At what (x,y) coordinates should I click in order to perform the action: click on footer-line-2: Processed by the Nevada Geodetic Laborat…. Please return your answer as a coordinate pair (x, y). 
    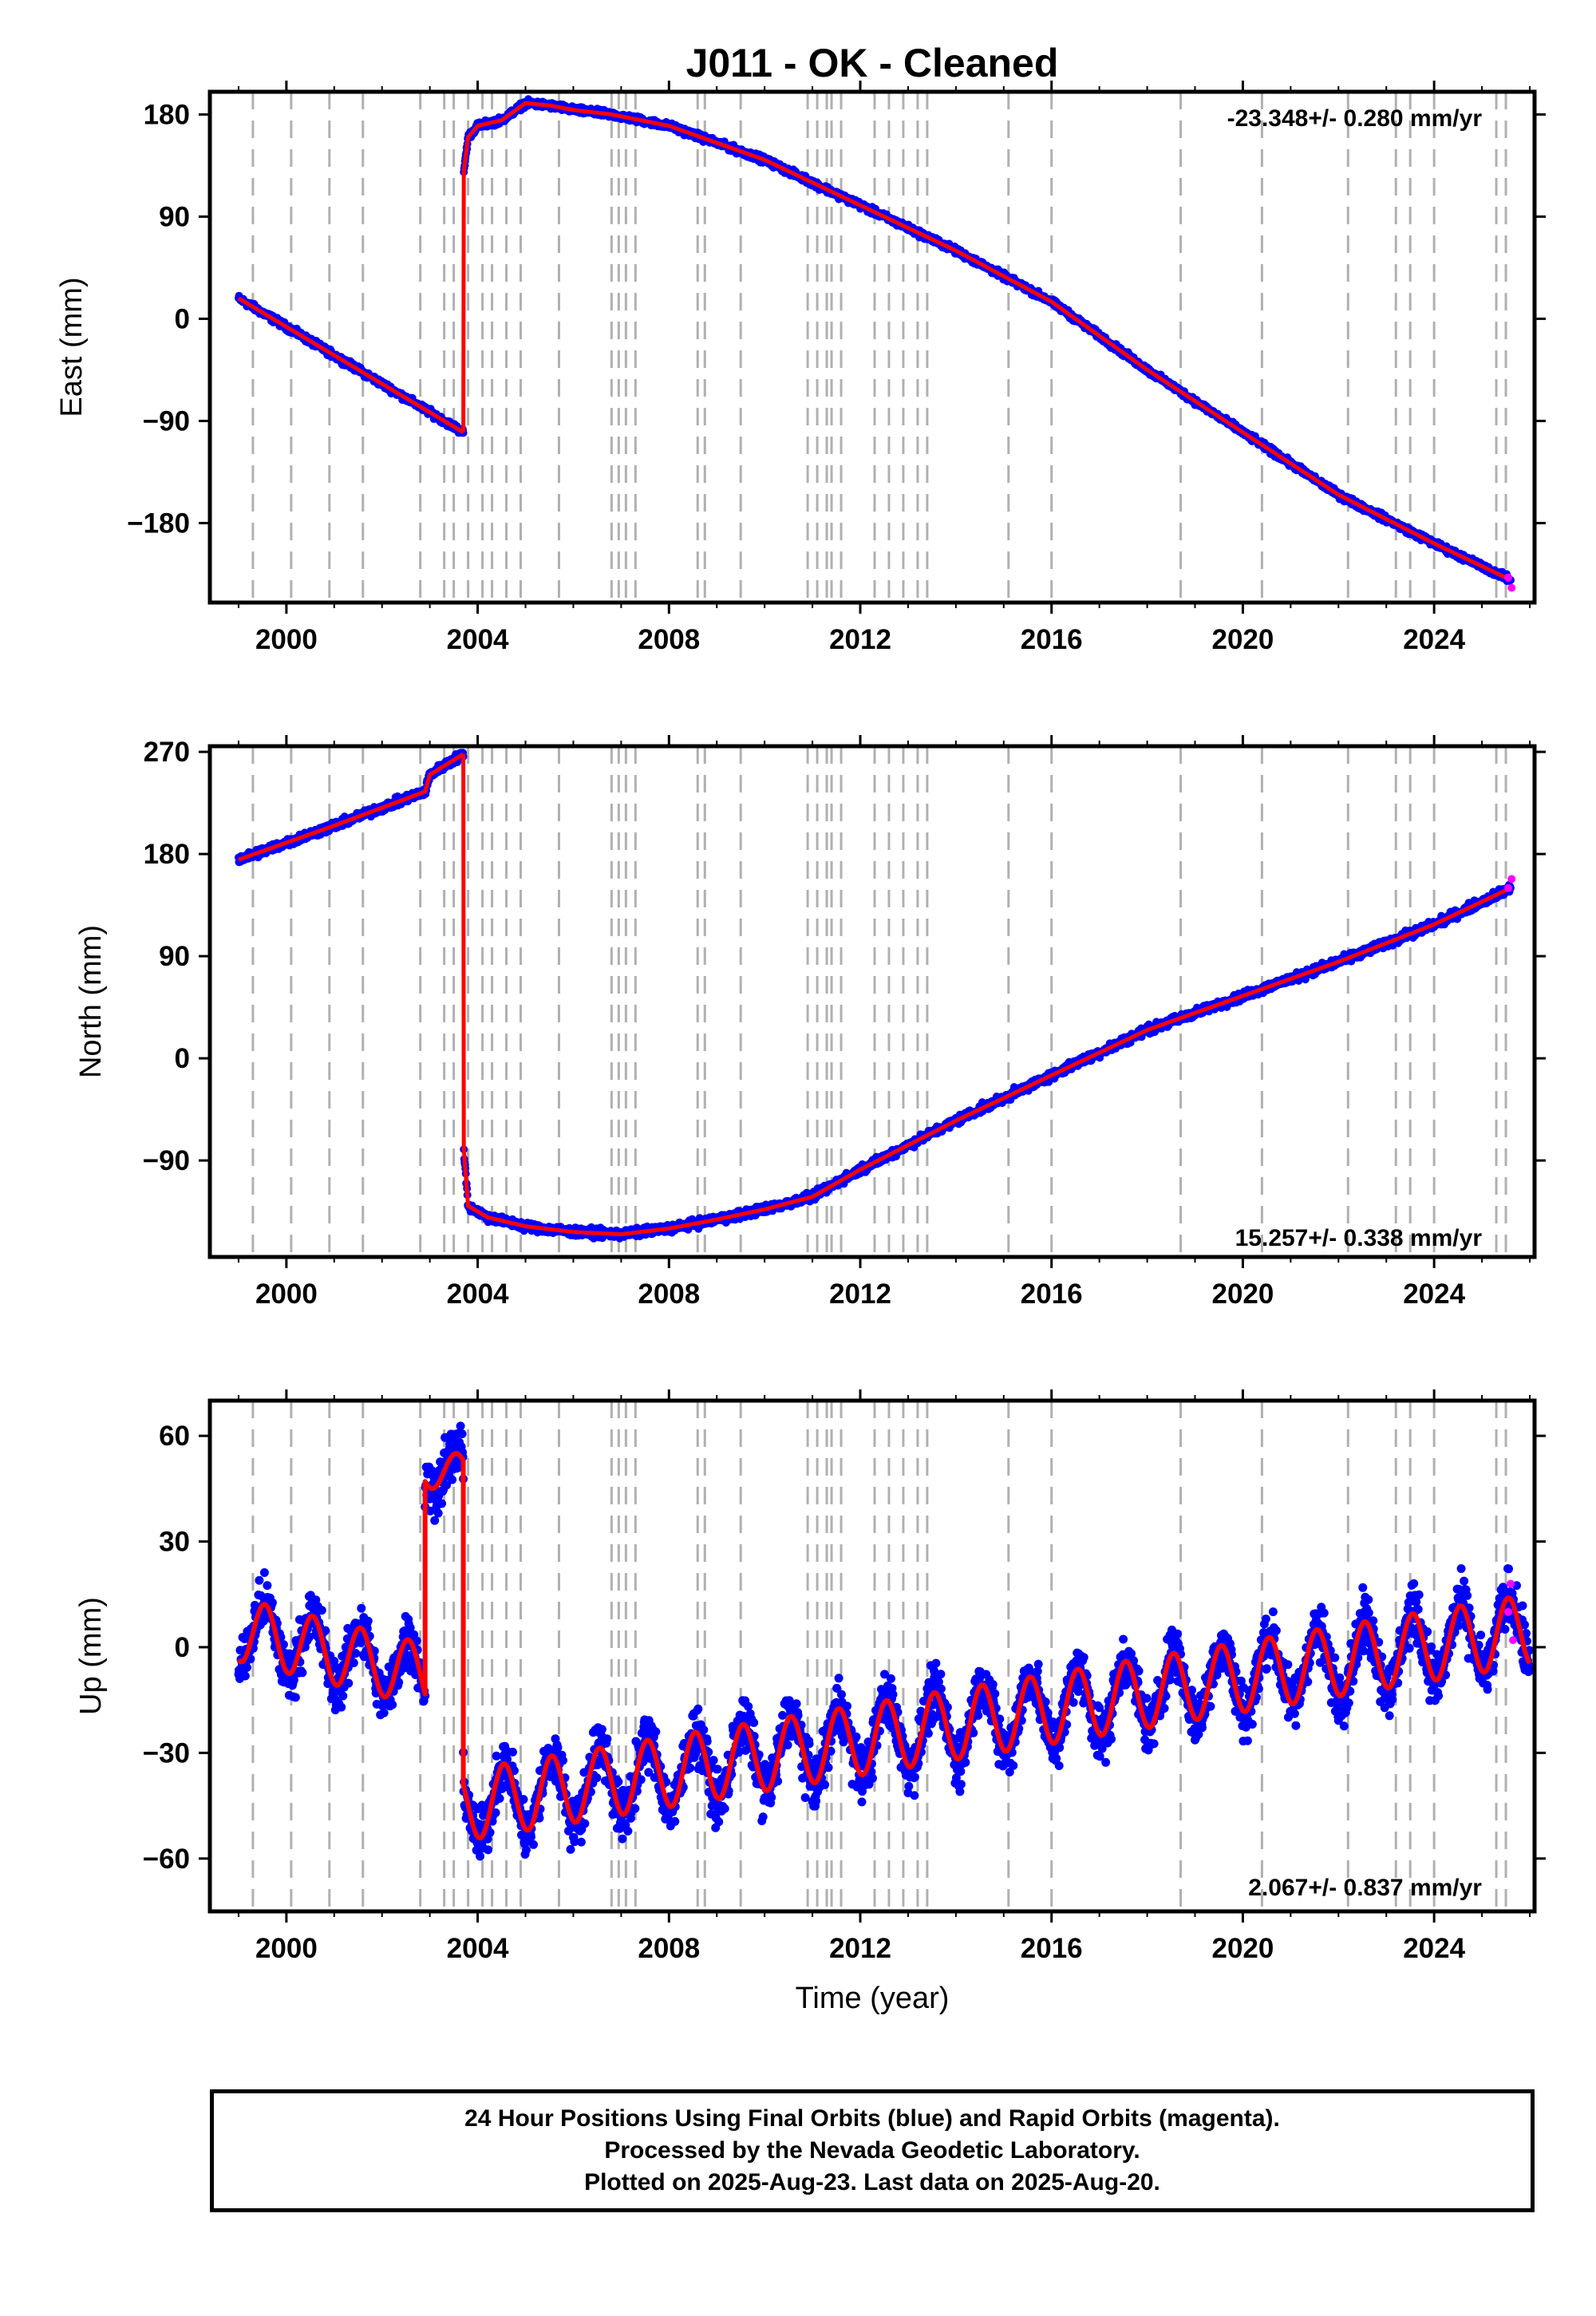
    Looking at the image, I should click on (872, 2150).